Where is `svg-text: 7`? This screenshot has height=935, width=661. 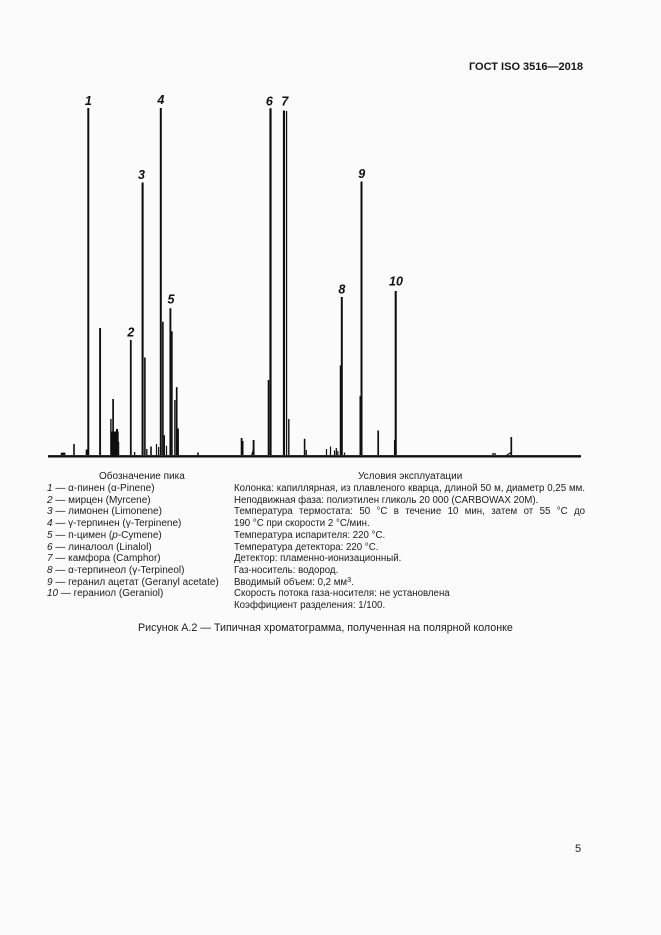
svg-text: 7 is located at coordinates (285, 102).